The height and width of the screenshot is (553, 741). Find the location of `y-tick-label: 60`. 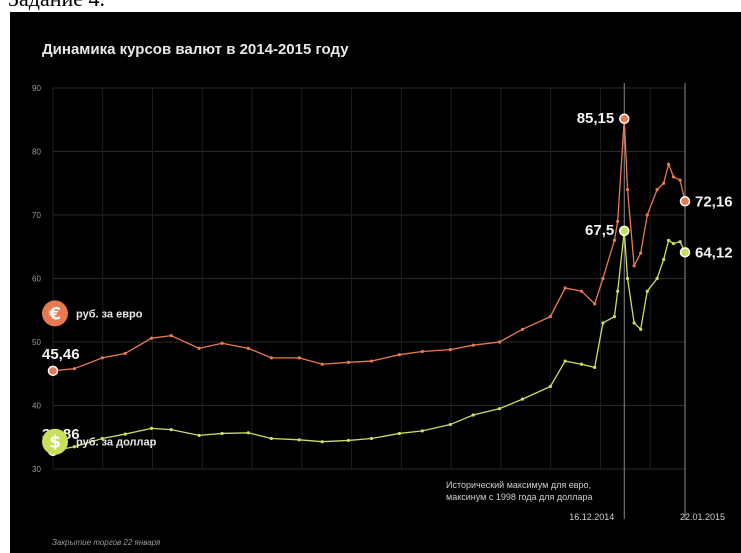

y-tick-label: 60 is located at coordinates (36, 279).